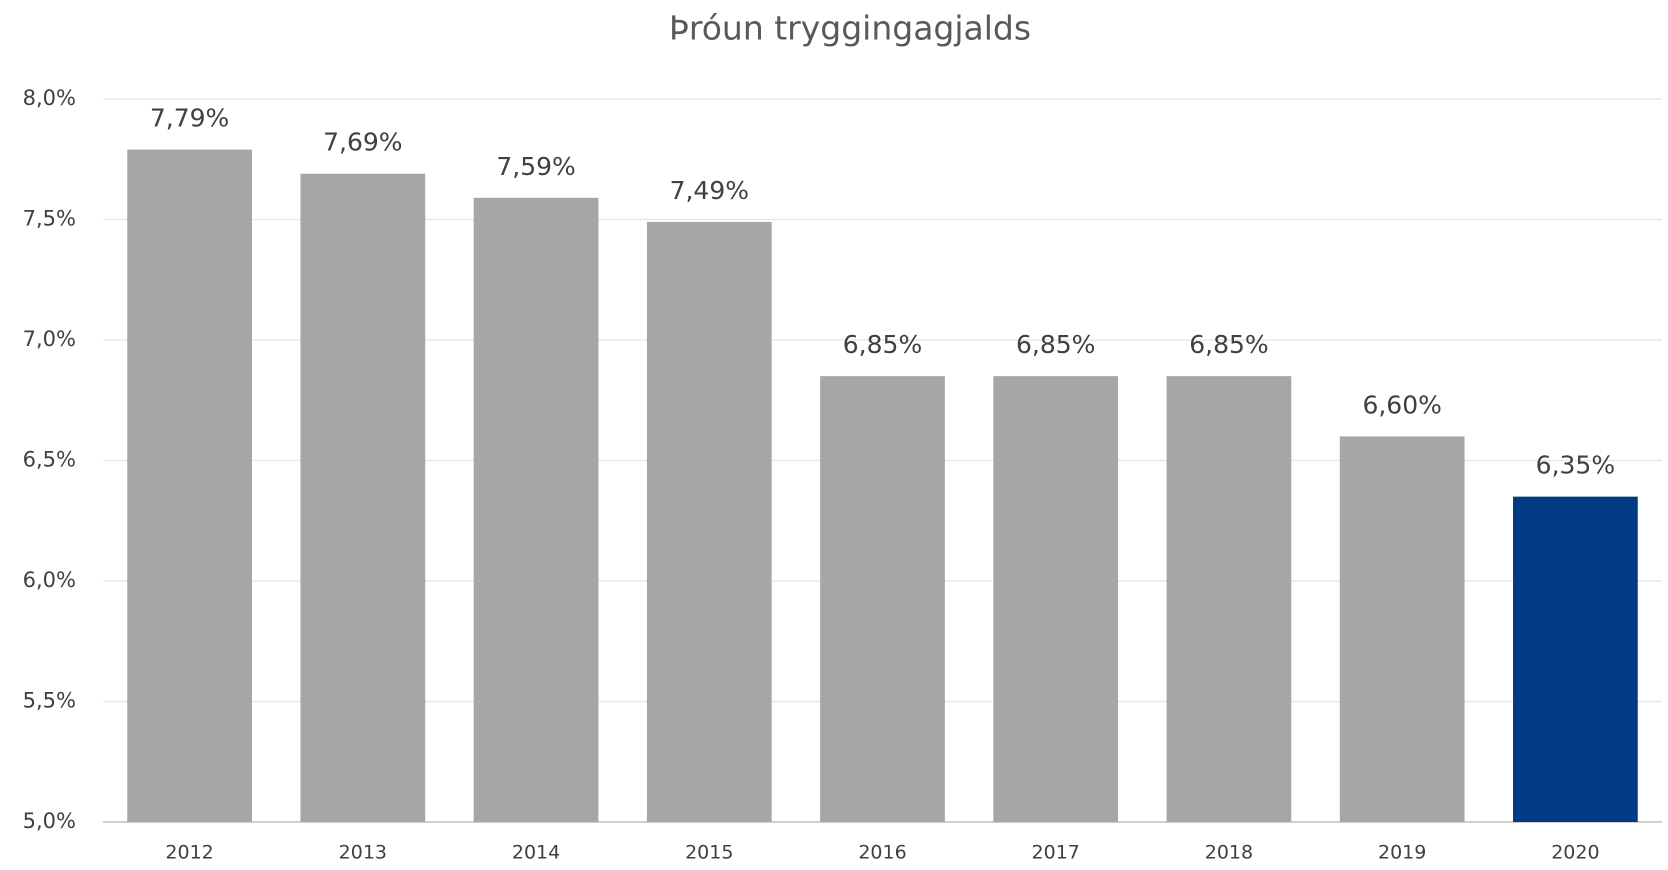 The width and height of the screenshot is (1668, 870). What do you see at coordinates (1575, 853) in the screenshot?
I see `x-tick-label: 2020` at bounding box center [1575, 853].